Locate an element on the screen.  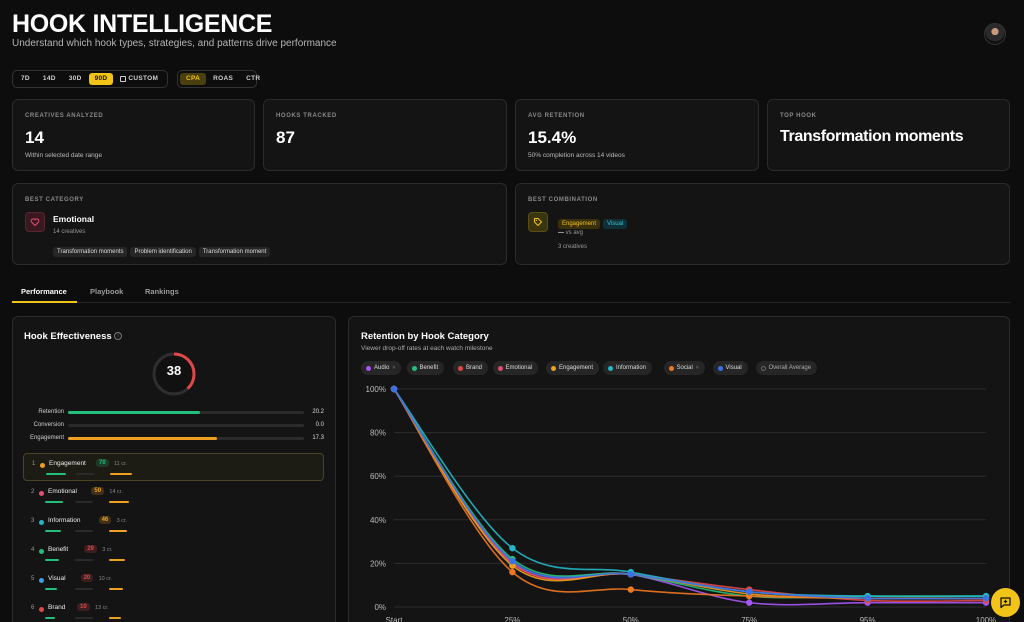
metric-roas-button: ROAS is located at coordinates (223, 78).